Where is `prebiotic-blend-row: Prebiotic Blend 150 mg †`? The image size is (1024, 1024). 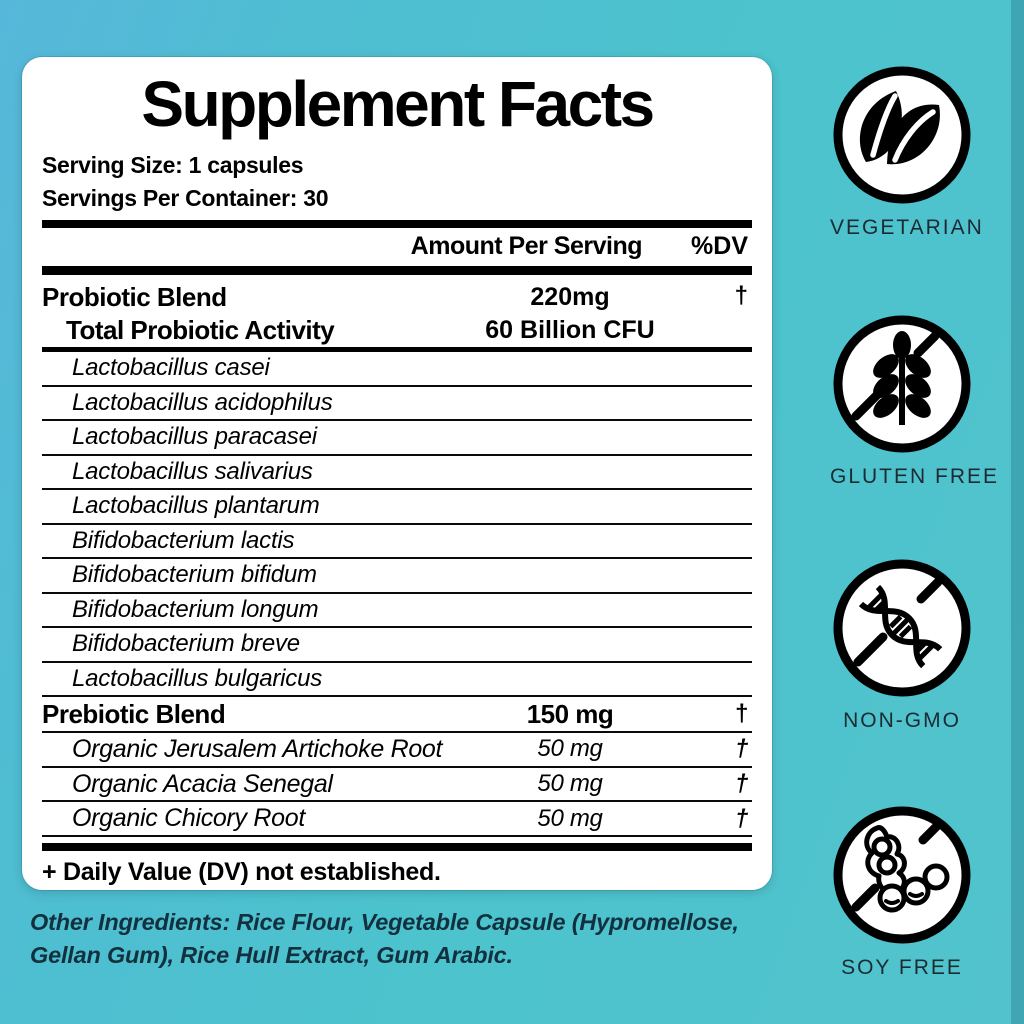 prebiotic-blend-row: Prebiotic Blend 150 mg † is located at coordinates (397, 715).